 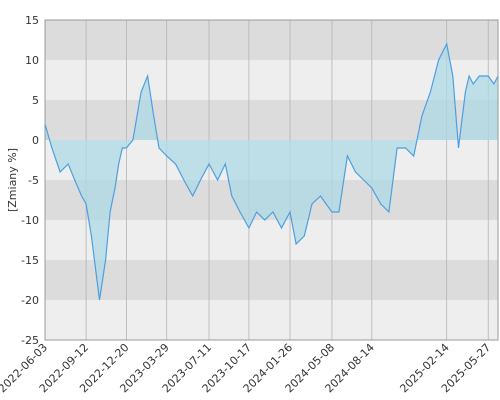 I want to click on y-tick-labels: 15 10 5 0 -5 -10 -15 -20 -25, so click(x=30, y=180).